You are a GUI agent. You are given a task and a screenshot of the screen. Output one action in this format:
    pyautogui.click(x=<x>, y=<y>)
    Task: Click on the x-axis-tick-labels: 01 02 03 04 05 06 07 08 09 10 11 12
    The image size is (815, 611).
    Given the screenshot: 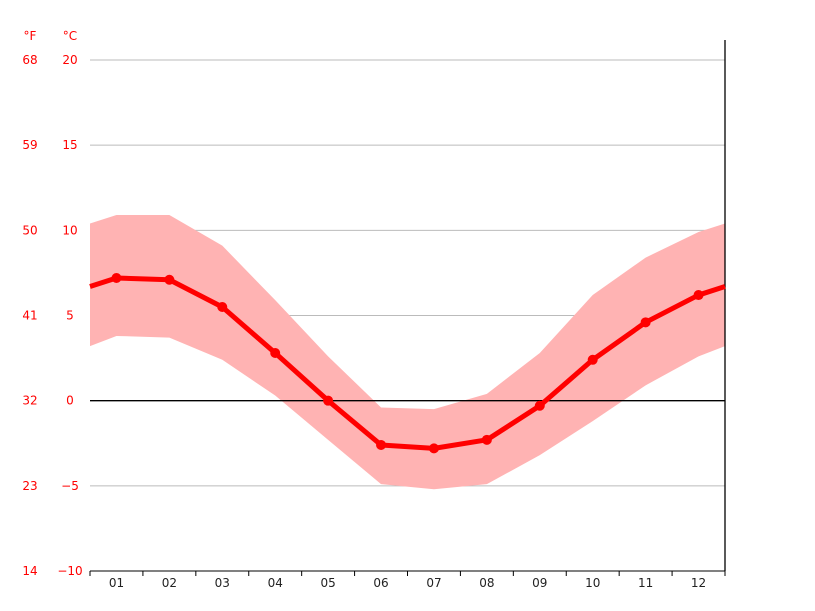 What is the action you would take?
    pyautogui.click(x=407, y=583)
    